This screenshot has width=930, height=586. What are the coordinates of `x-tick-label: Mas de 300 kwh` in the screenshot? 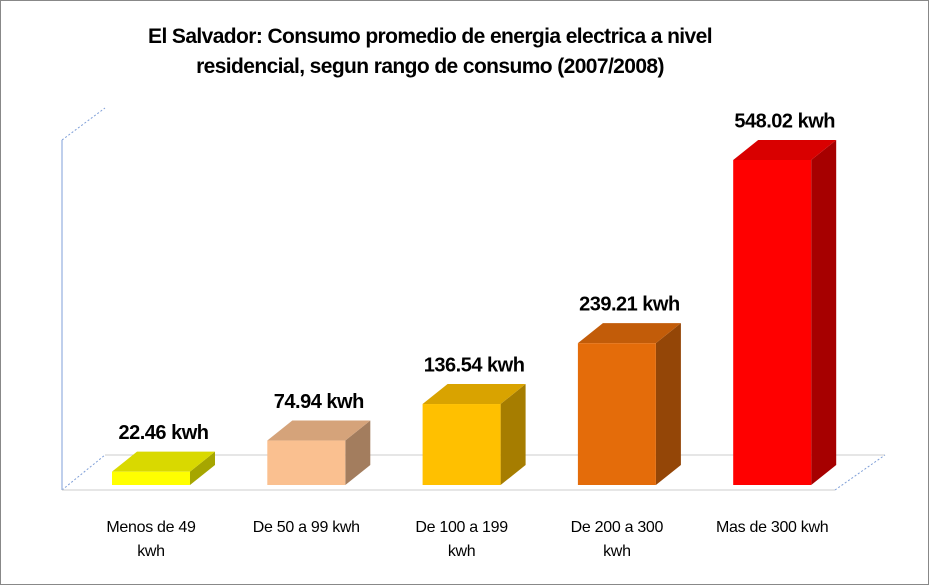 It's located at (772, 527).